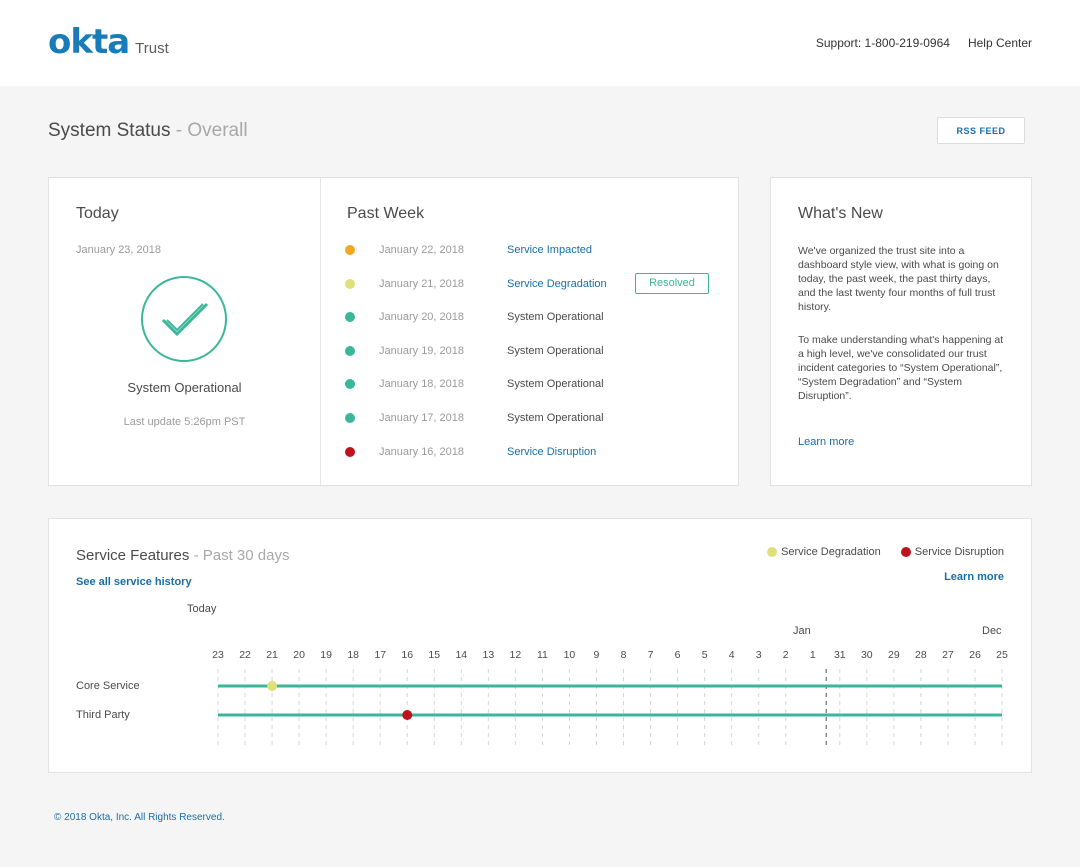 The height and width of the screenshot is (867, 1080). Describe the element at coordinates (672, 283) in the screenshot. I see `resolved-badge: Resolved` at that location.